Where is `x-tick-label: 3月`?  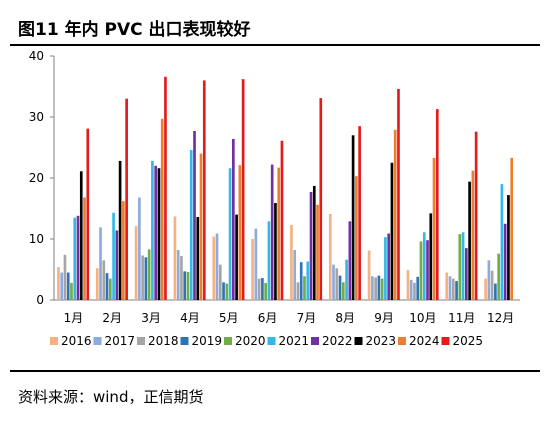
x-tick-label: 3月 is located at coordinates (151, 318).